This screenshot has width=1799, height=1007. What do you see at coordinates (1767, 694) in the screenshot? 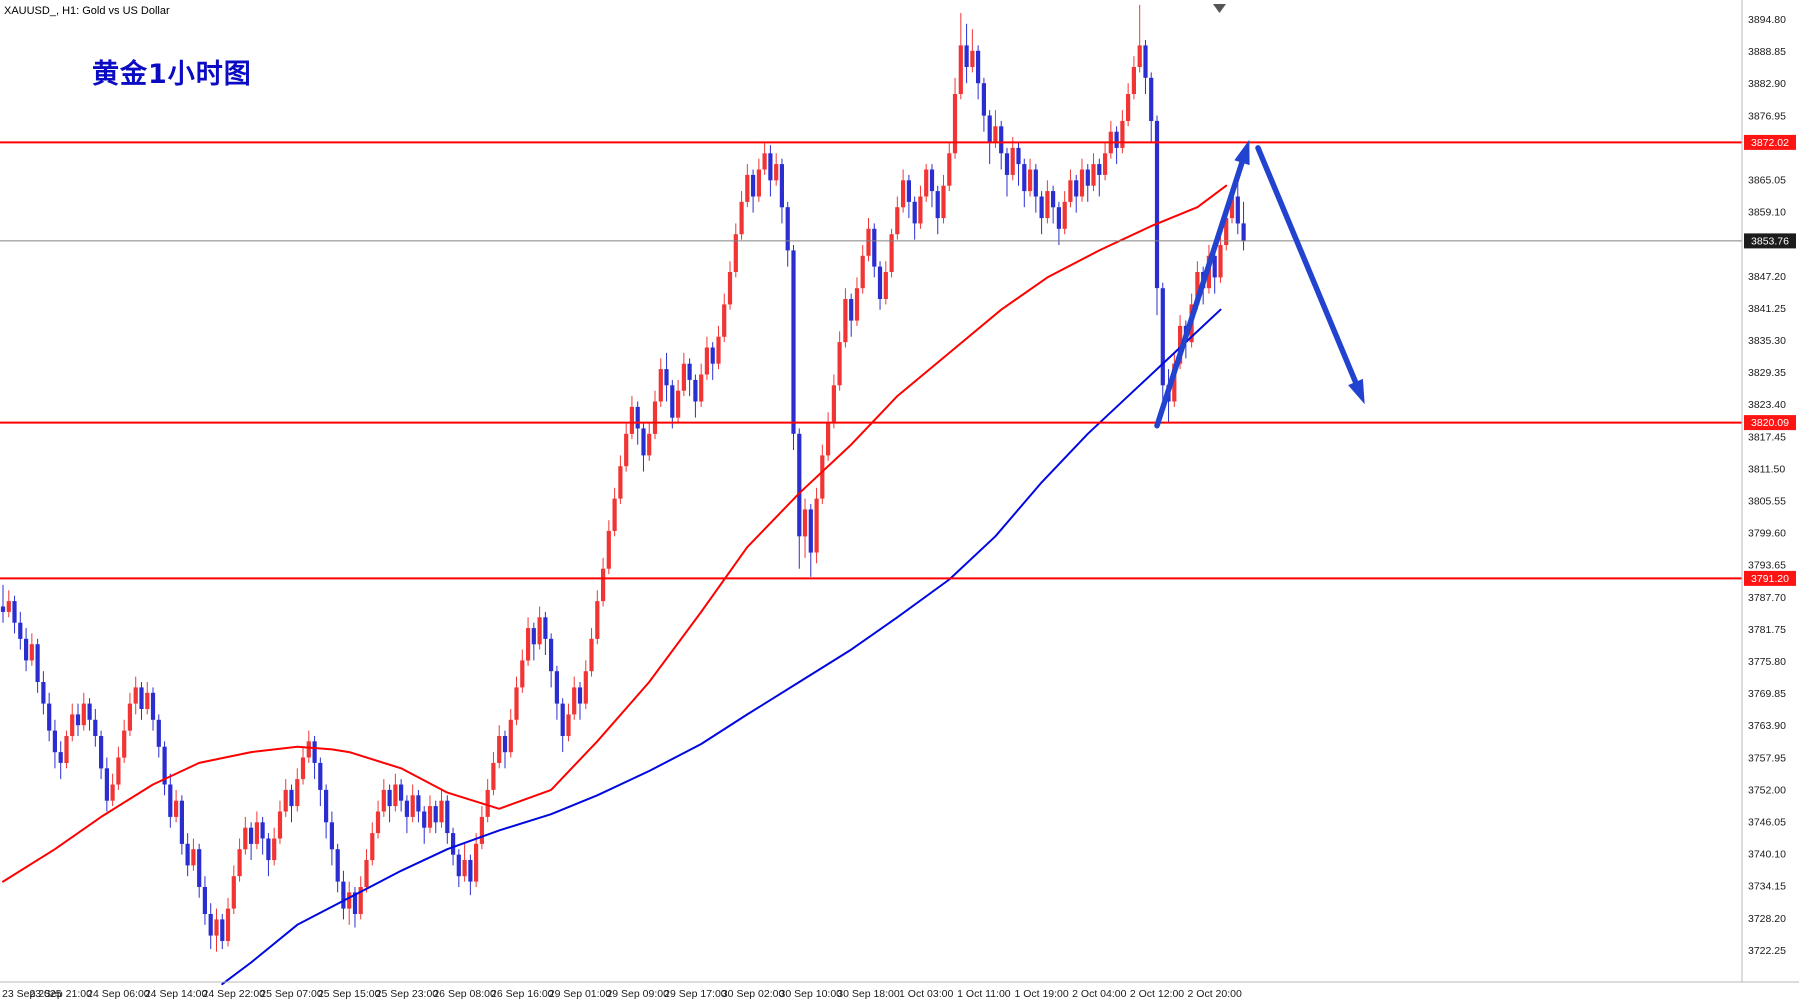
I see `price-tick-label: 3769.85` at bounding box center [1767, 694].